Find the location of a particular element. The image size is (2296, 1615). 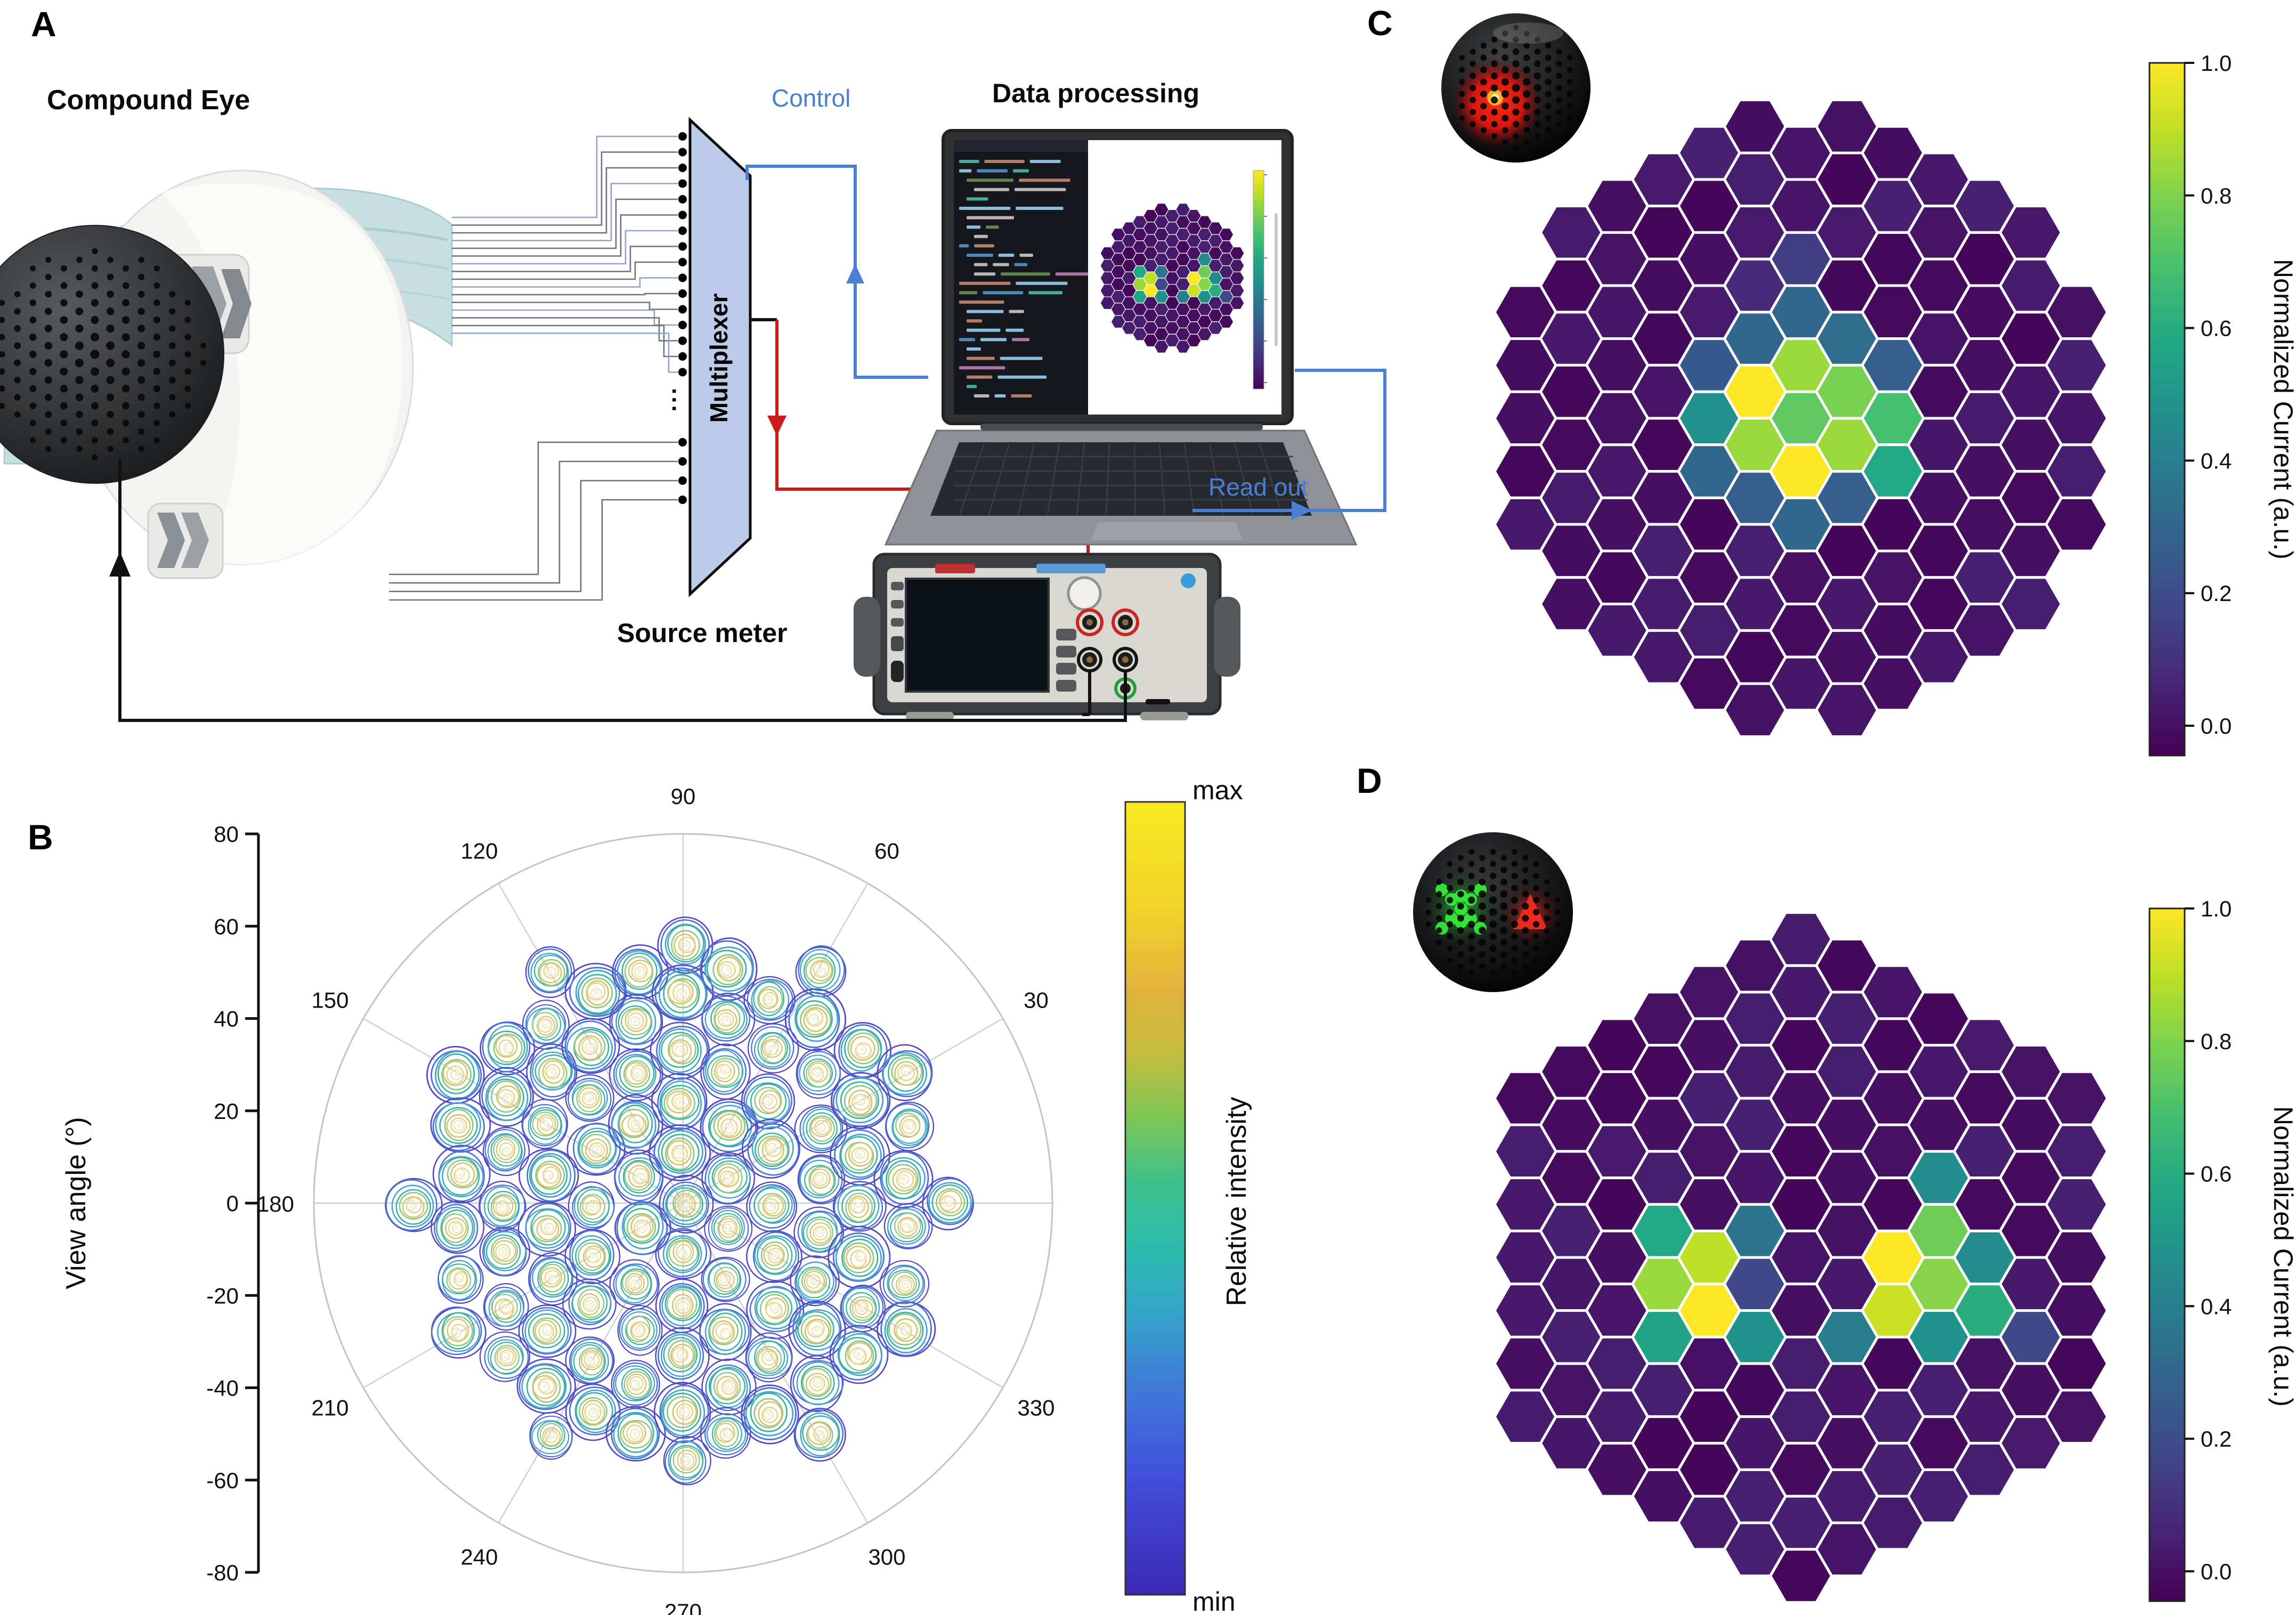

source-meter: Source meter is located at coordinates (929, 637).